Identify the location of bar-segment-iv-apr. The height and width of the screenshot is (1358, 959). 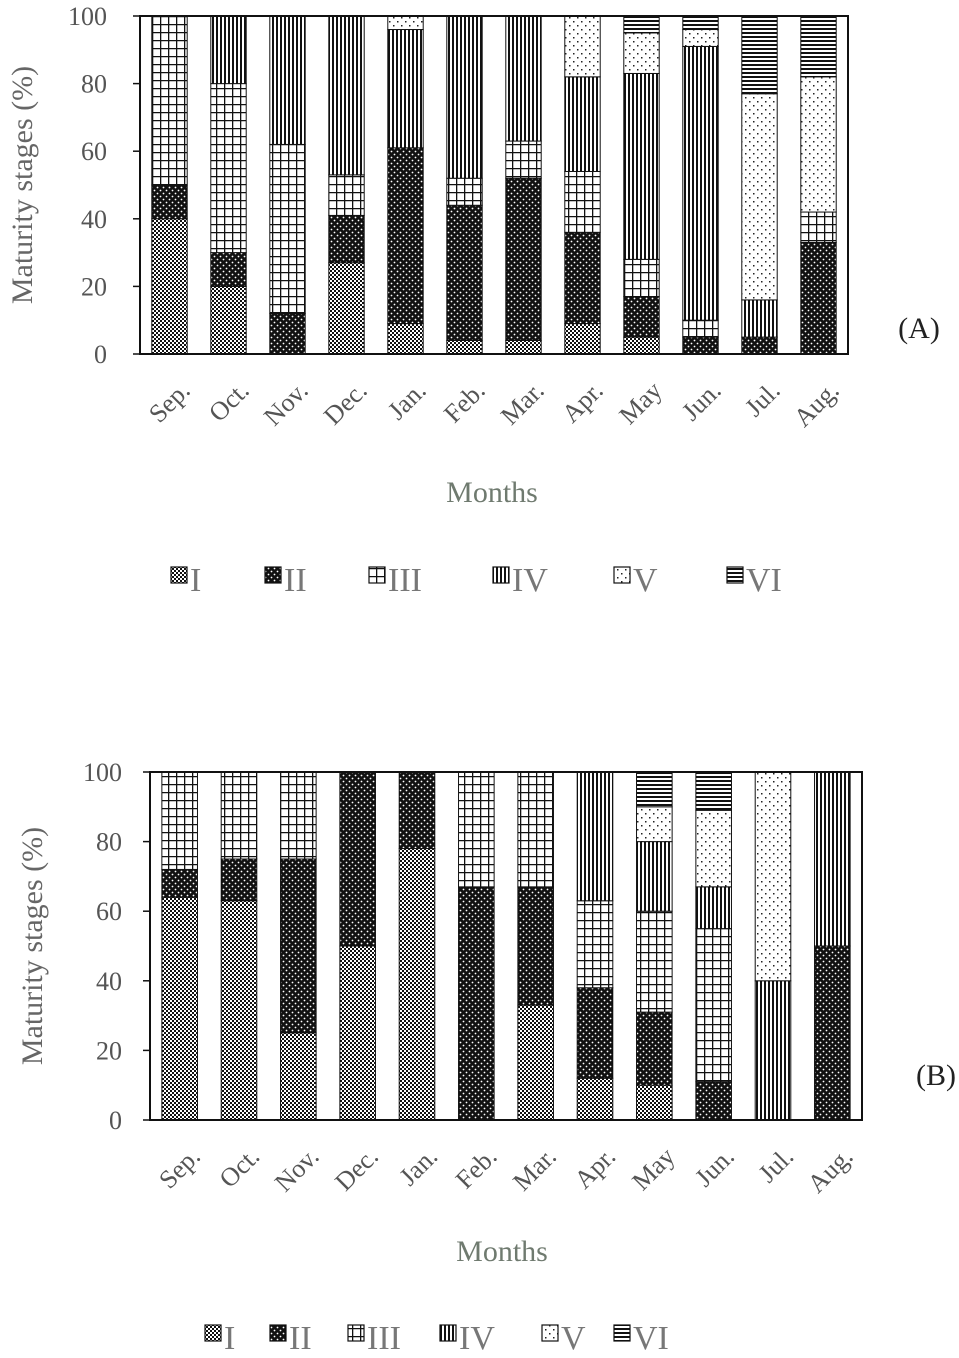
(595, 836).